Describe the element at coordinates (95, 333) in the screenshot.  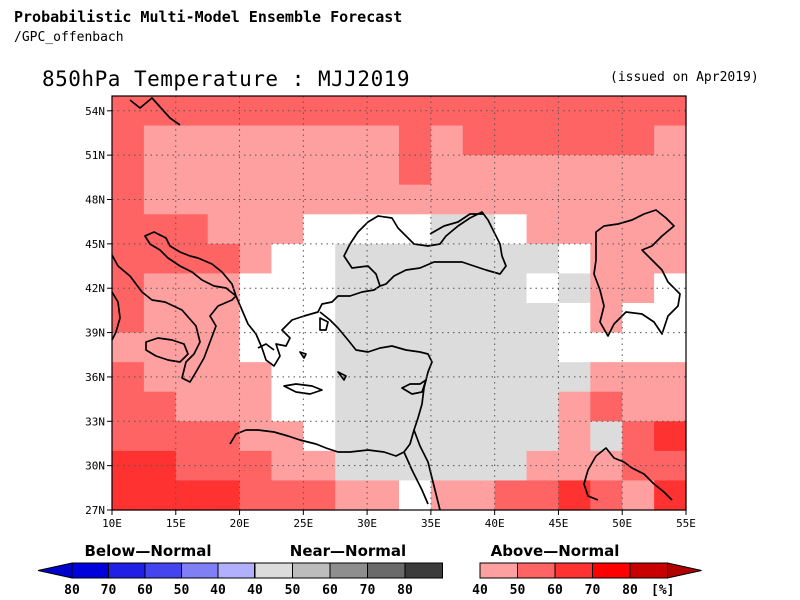
I see `lat-tick-label: 39N` at that location.